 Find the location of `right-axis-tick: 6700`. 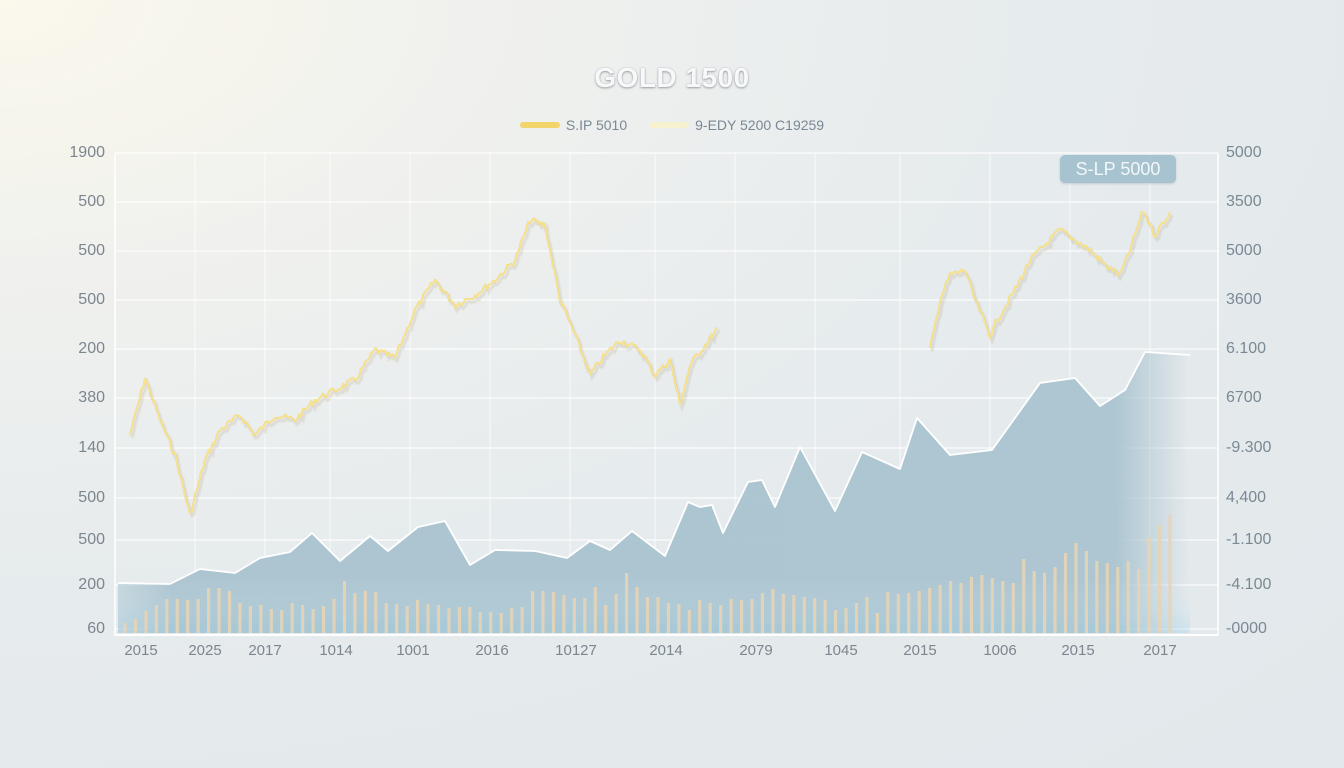

right-axis-tick: 6700 is located at coordinates (1244, 397).